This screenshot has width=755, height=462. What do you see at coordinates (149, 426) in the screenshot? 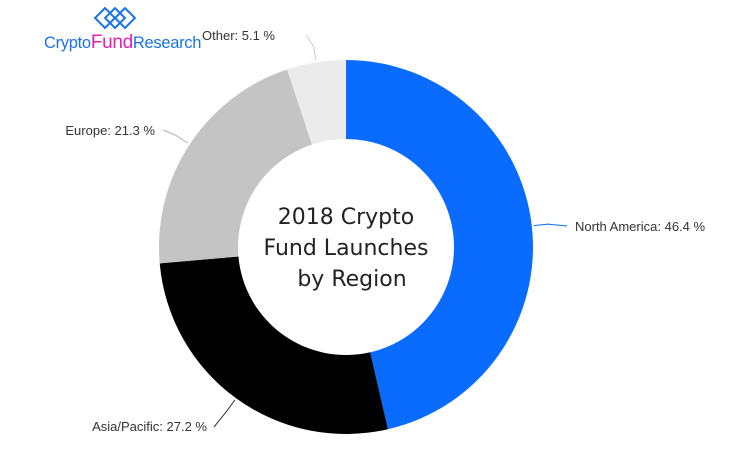
I see `slice-label: Asia/Pacific: 27.2 %` at bounding box center [149, 426].